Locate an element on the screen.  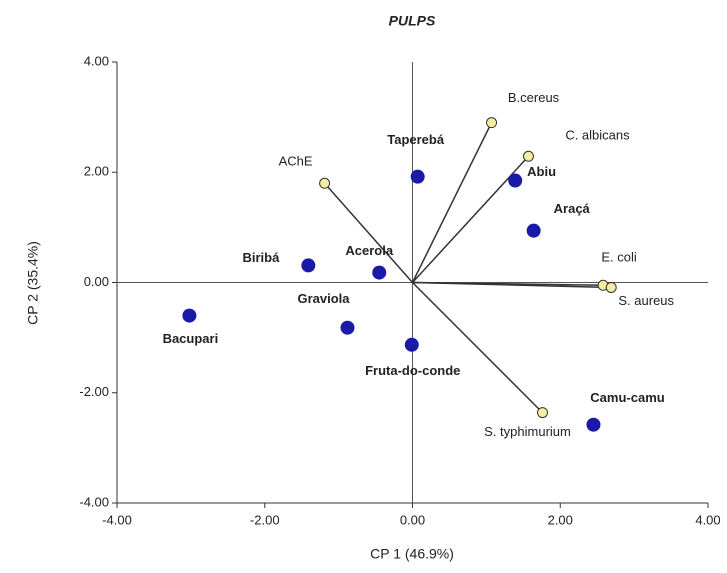
score-label: Taperebá is located at coordinates (416, 139).